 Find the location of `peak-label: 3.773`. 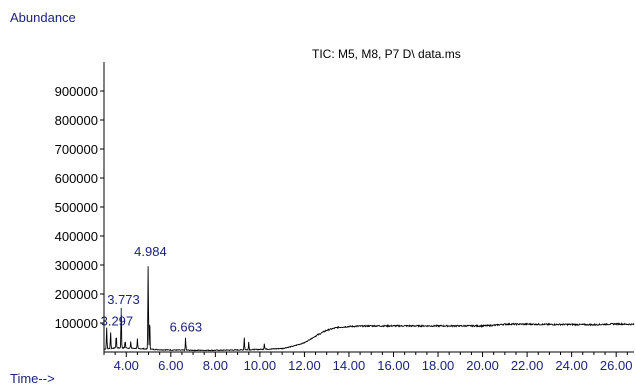

peak-label: 3.773 is located at coordinates (123, 299).